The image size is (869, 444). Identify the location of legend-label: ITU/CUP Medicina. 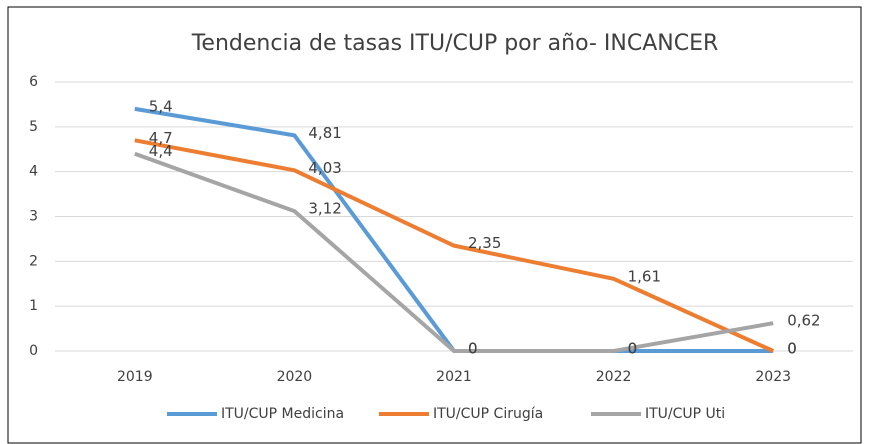
(282, 414).